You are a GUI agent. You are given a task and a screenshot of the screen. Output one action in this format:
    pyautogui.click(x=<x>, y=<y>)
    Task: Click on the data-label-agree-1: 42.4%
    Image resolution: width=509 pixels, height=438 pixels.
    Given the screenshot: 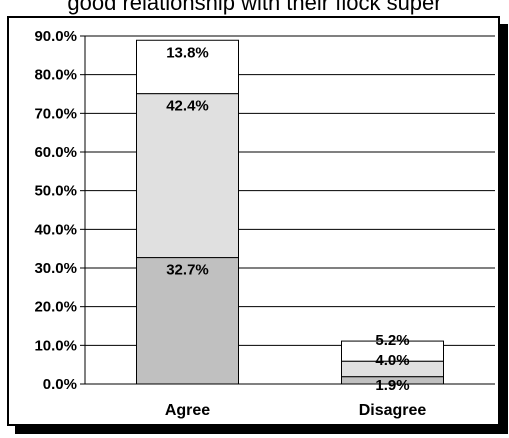 What is the action you would take?
    pyautogui.click(x=187, y=106)
    